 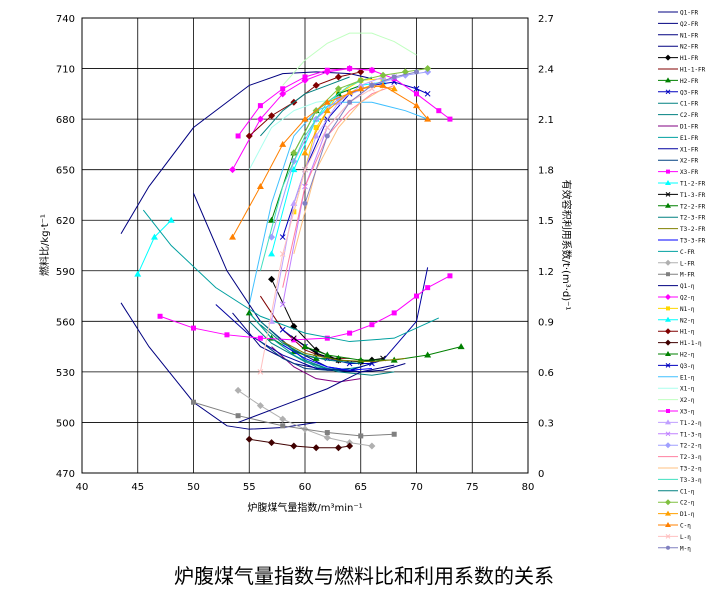 I want to click on legend-item: H1-η, so click(x=676, y=332).